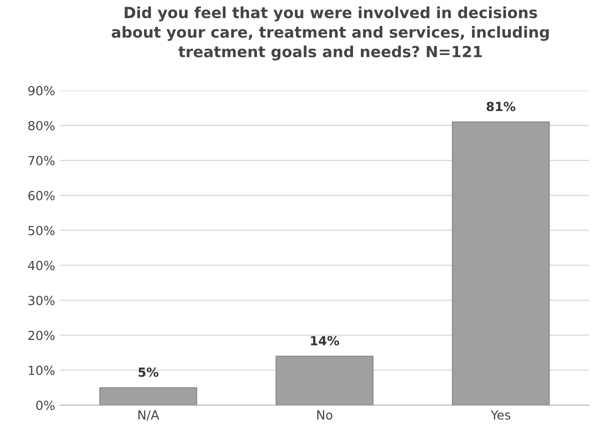  What do you see at coordinates (500, 415) in the screenshot?
I see `x-tick-label: Yes` at bounding box center [500, 415].